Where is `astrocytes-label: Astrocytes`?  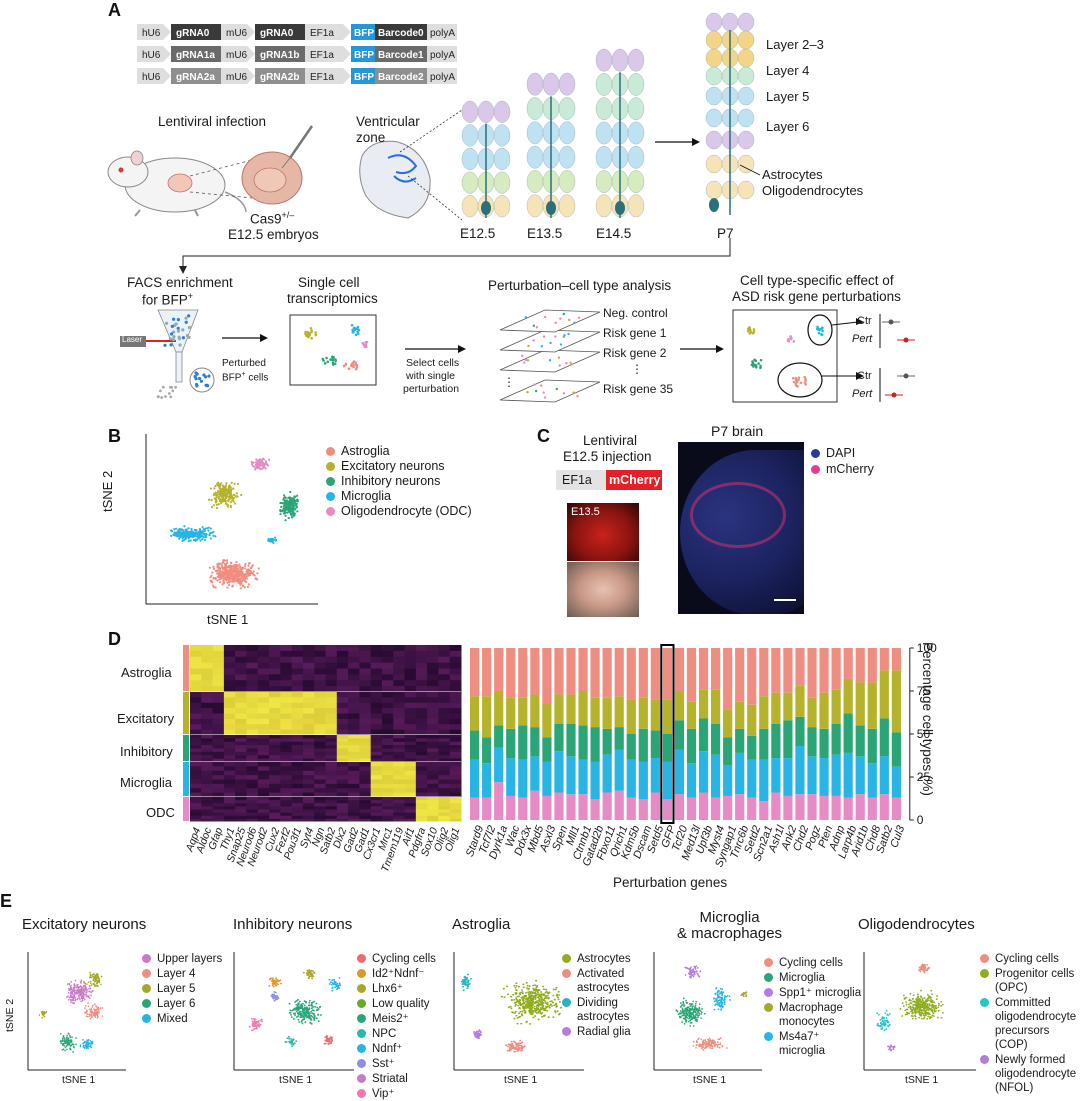
astrocytes-label: Astrocytes is located at coordinates (792, 174).